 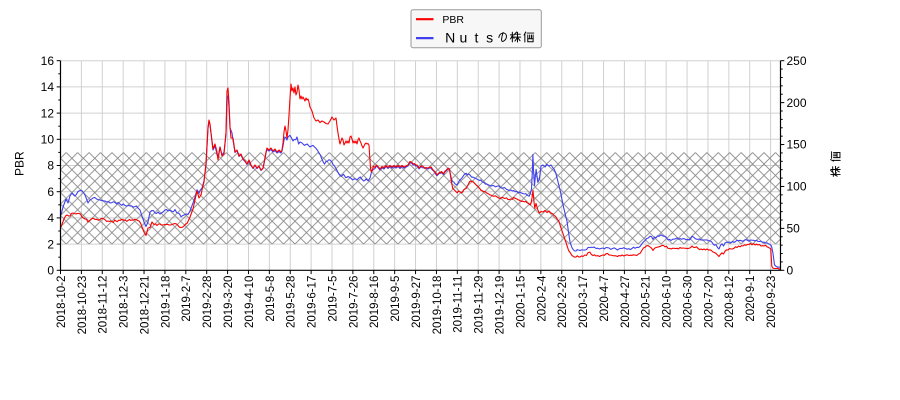 I want to click on svg-text: 2020-4-27, so click(x=626, y=302).